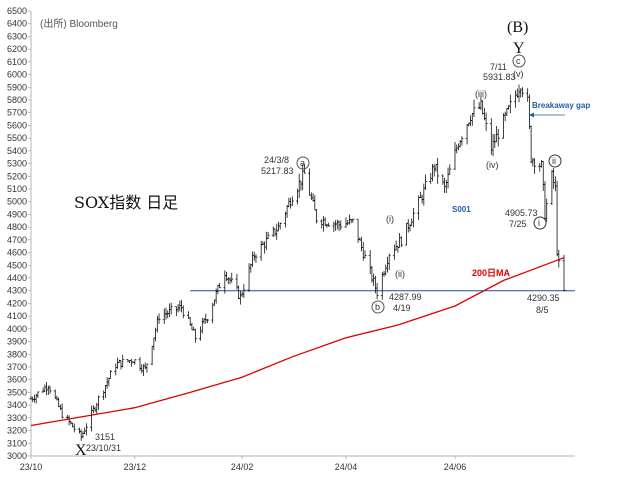 This screenshot has height=480, width=618. What do you see at coordinates (17, 189) in the screenshot?
I see `y-tick-label: 5100` at bounding box center [17, 189].